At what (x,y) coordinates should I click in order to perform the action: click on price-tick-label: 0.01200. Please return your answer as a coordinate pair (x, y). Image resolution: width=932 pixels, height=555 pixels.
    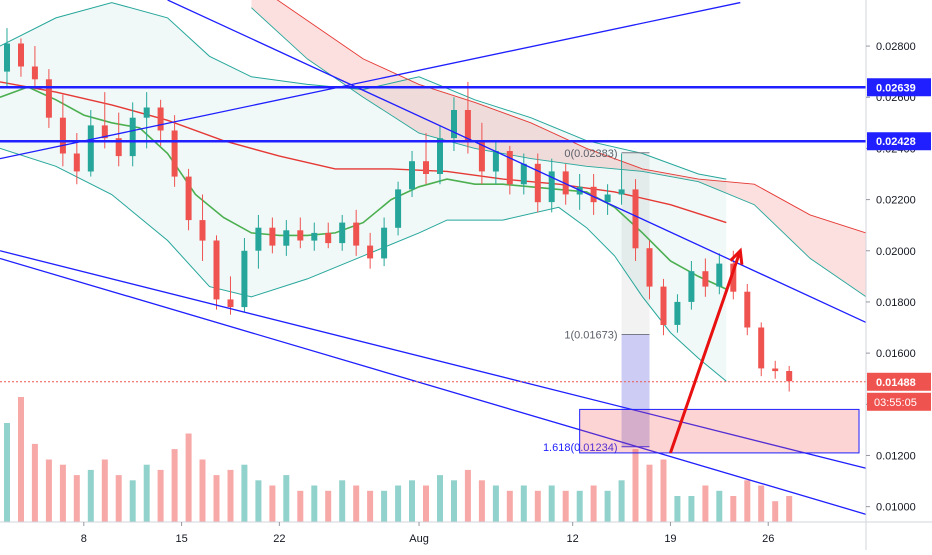
    Looking at the image, I should click on (896, 456).